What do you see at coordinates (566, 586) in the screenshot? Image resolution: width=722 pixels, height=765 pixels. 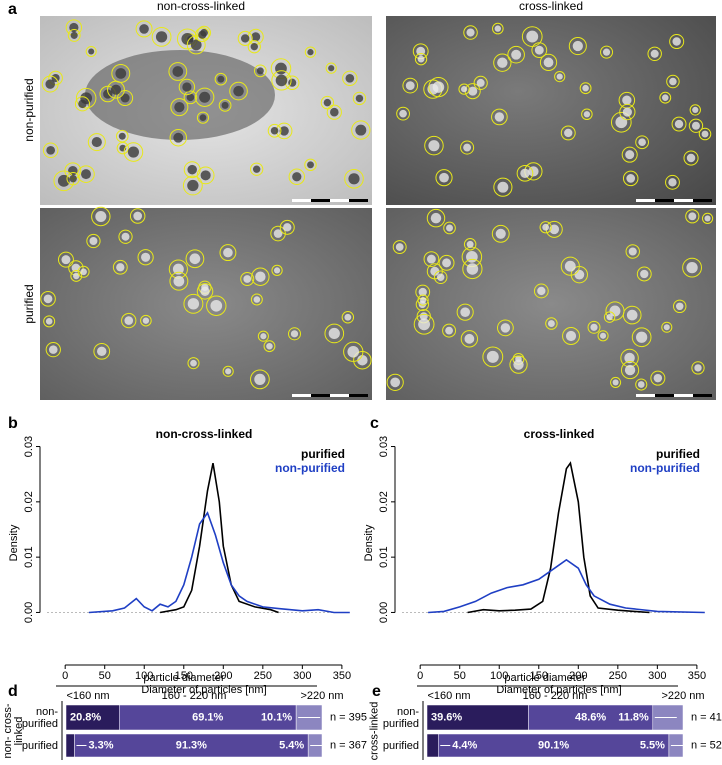 I see `density-line` at bounding box center [566, 586].